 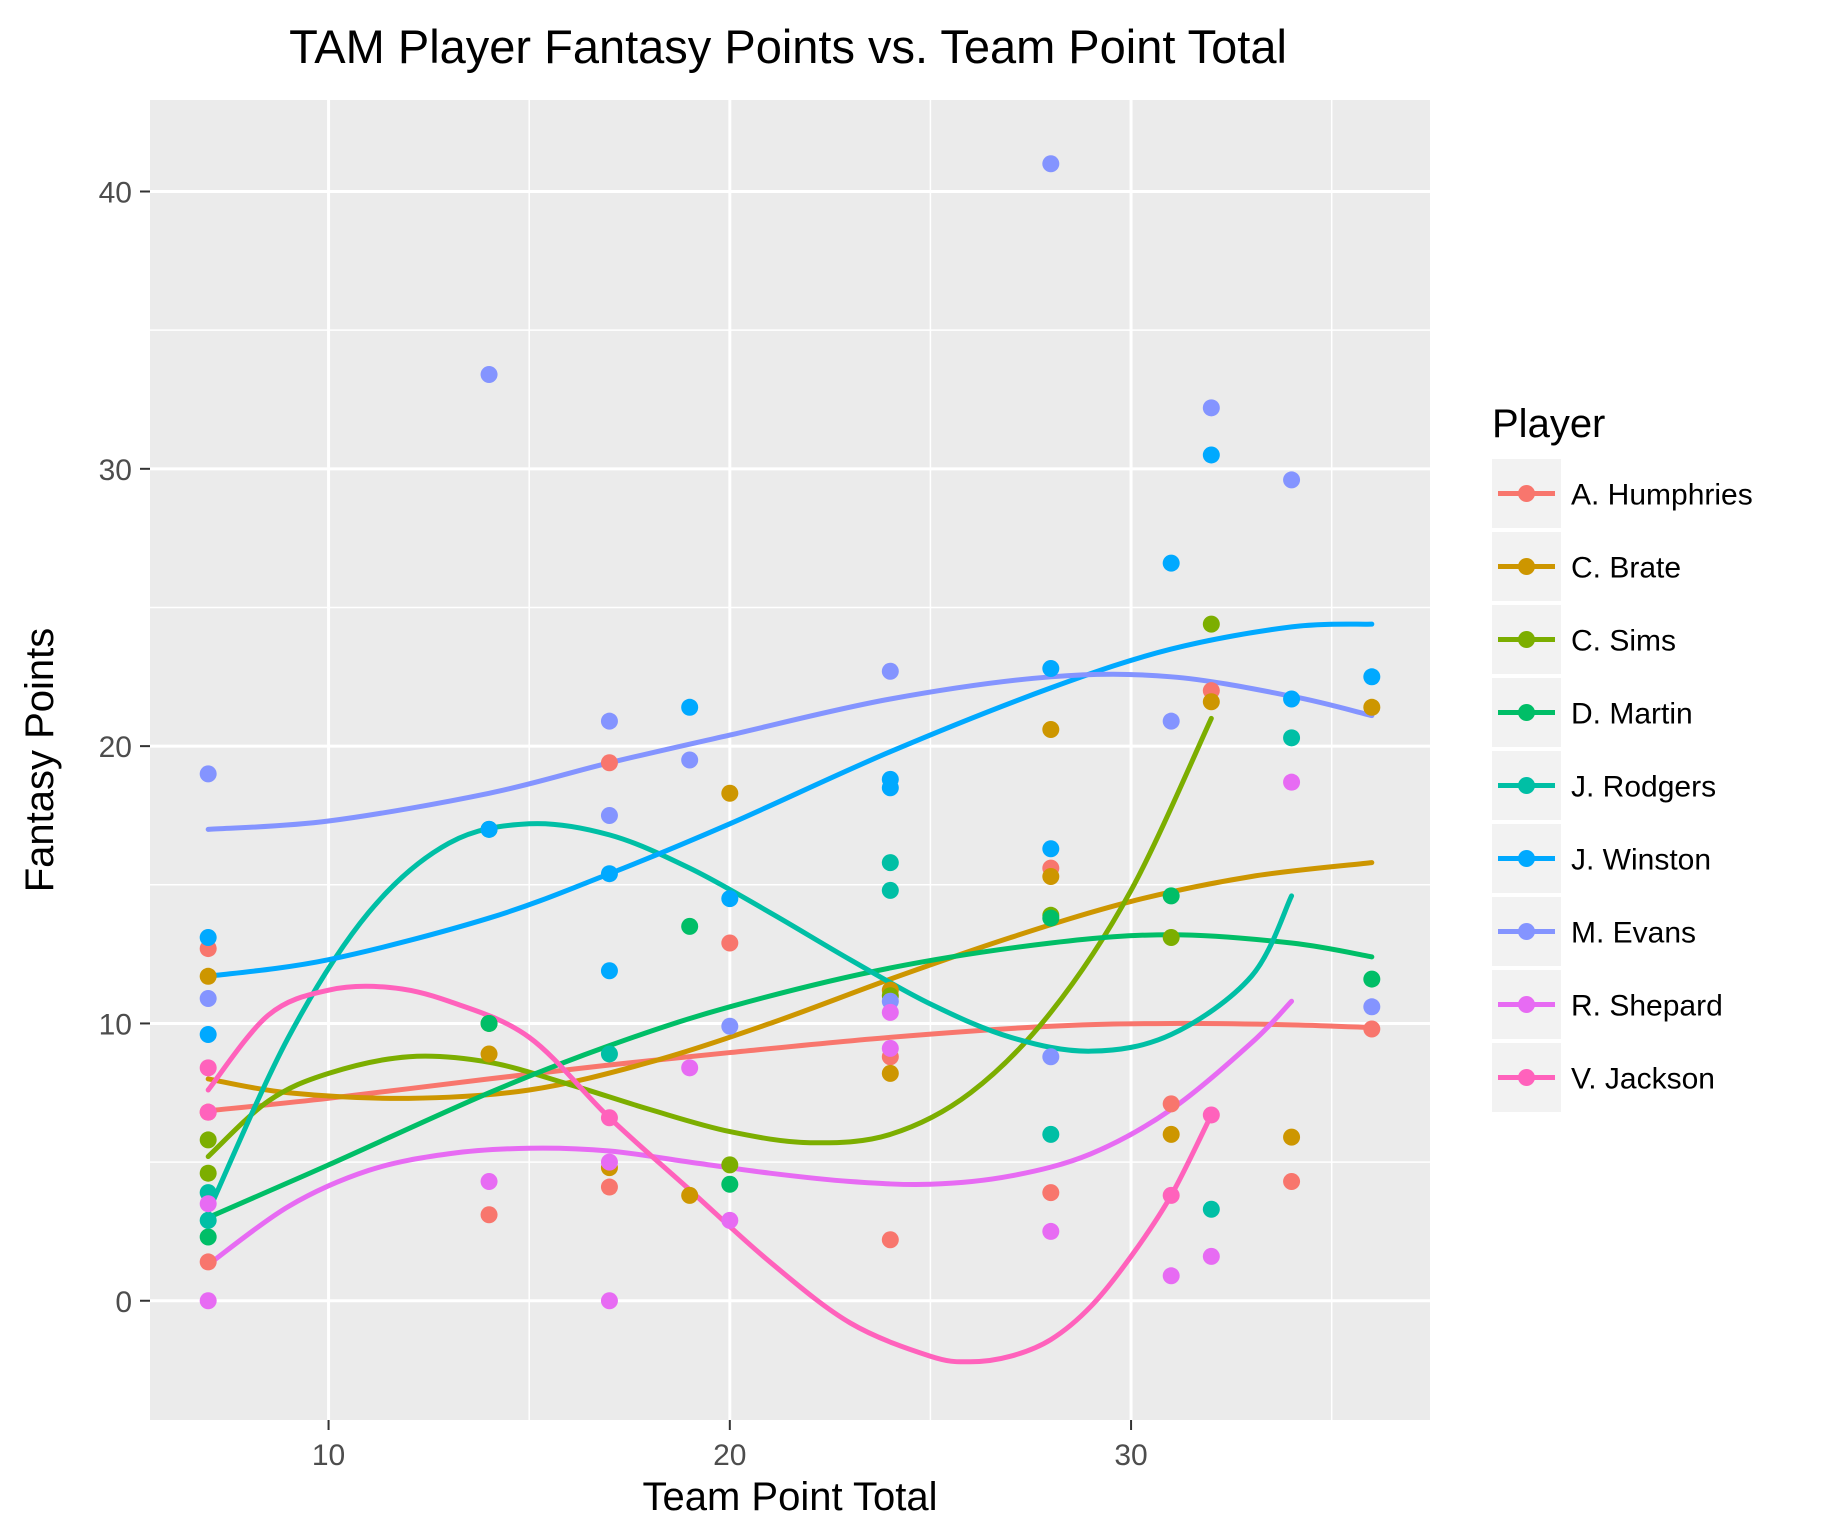 I want to click on y-tick-label: 10, so click(x=115, y=1024).